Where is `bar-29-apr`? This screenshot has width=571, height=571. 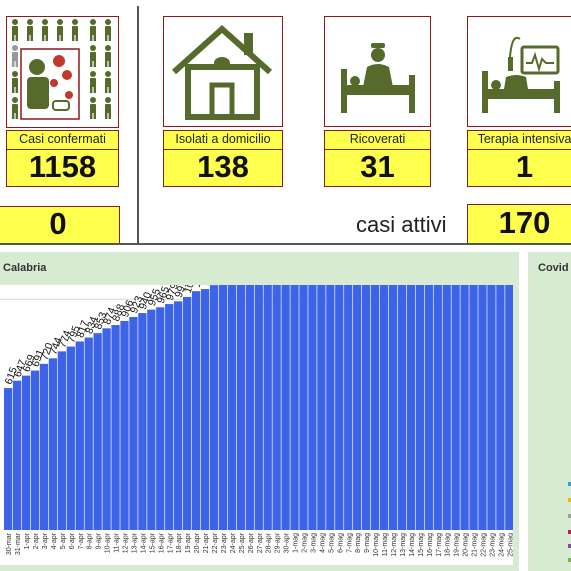
bar-29-apr is located at coordinates (276, 402).